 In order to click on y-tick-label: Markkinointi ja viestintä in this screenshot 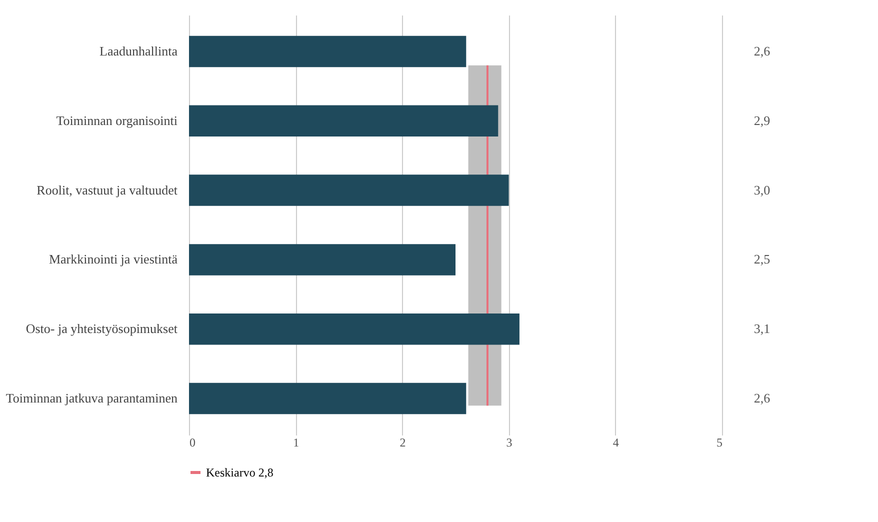, I will do `click(113, 259)`.